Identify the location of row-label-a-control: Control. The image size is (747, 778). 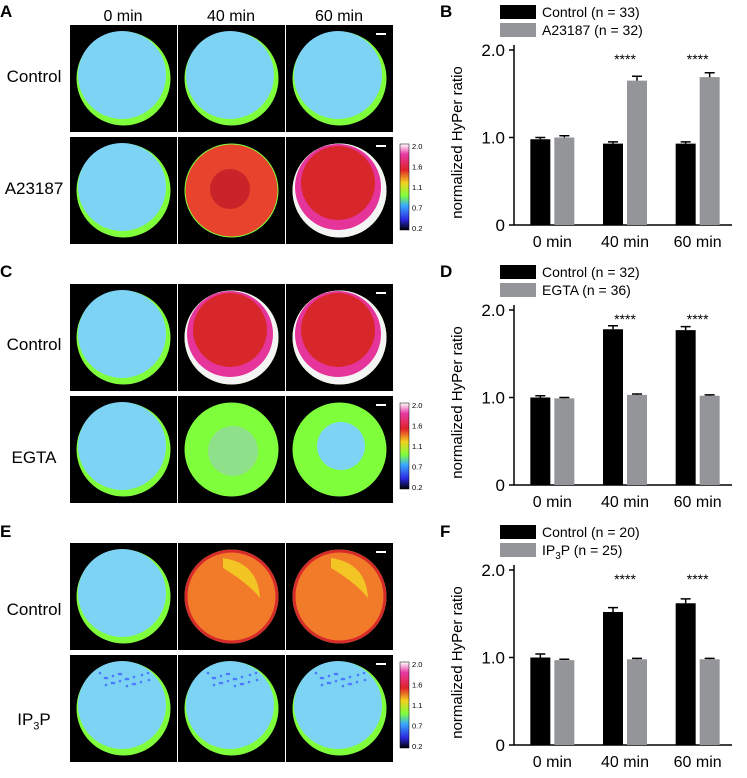
(34, 76).